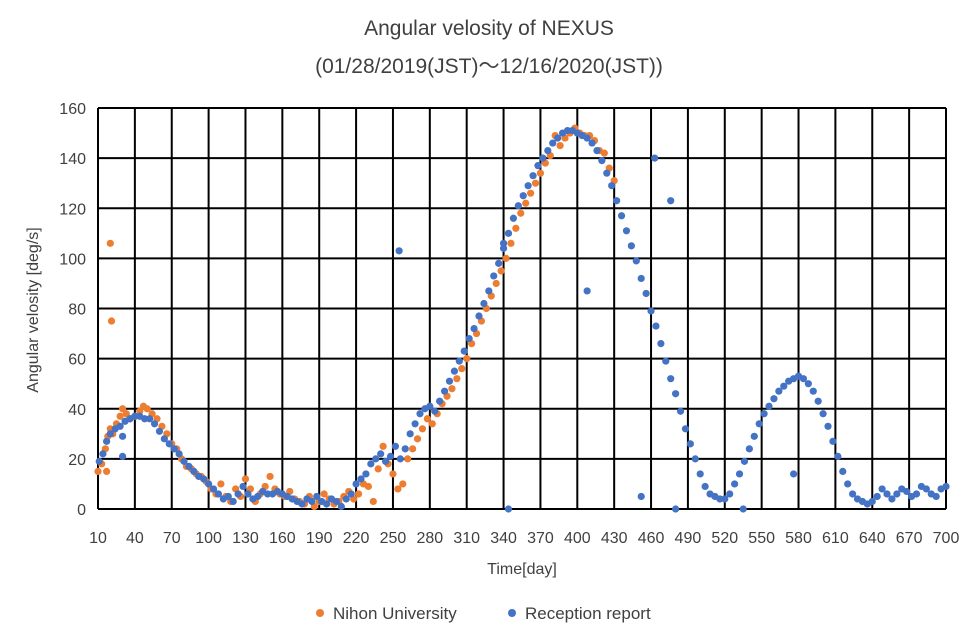 Image resolution: width=977 pixels, height=638 pixels. Describe the element at coordinates (320, 613) in the screenshot. I see `legend-marker-nihon` at that location.